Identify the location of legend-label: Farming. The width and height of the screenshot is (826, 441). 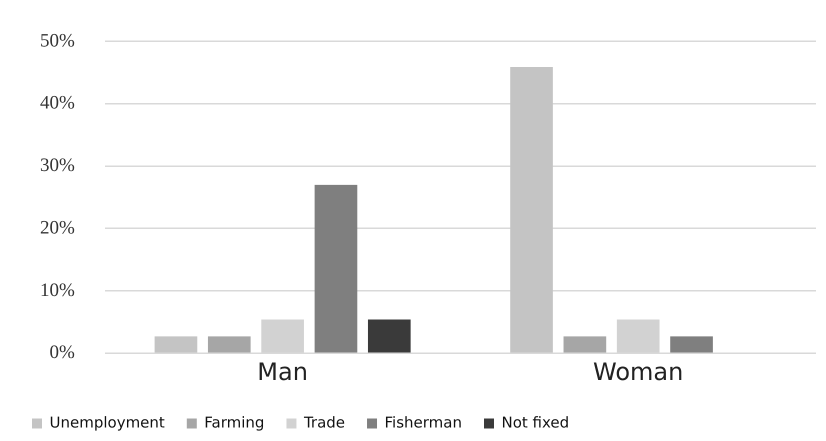
(234, 422).